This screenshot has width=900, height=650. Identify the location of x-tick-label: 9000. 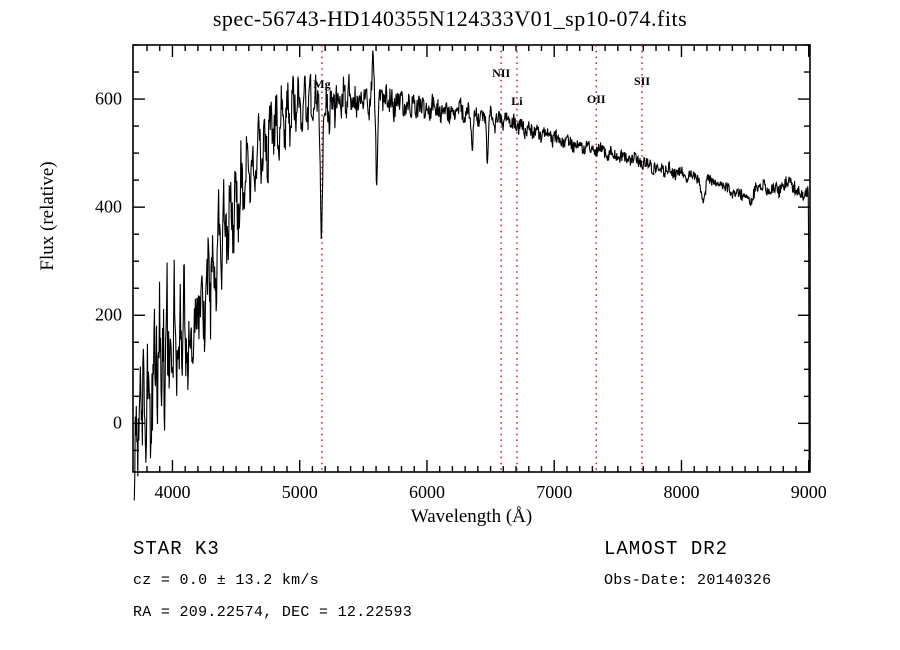
(808, 492).